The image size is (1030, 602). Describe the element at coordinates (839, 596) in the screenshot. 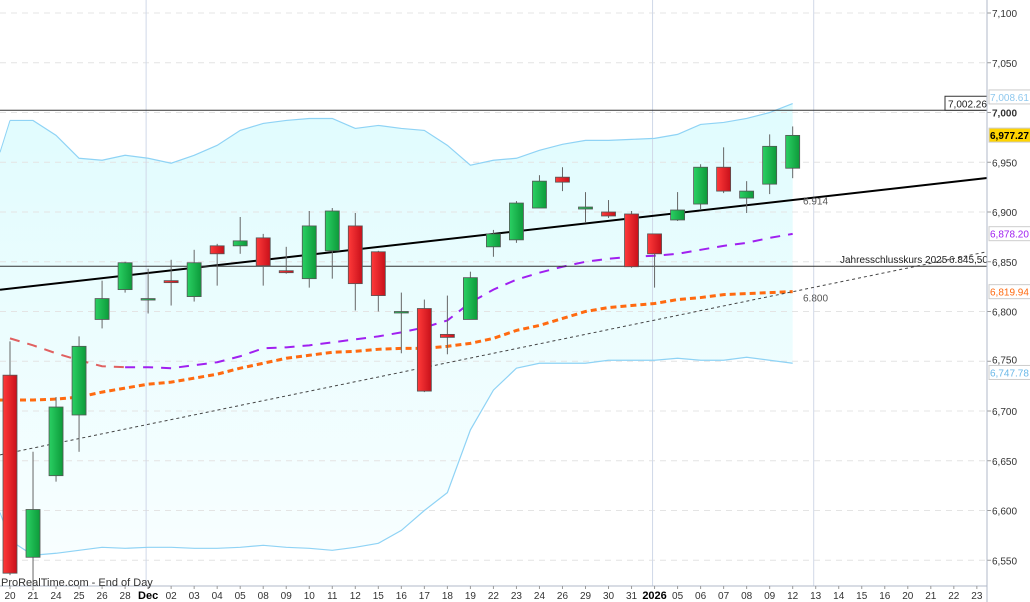

I see `x-tick-label: 14` at that location.